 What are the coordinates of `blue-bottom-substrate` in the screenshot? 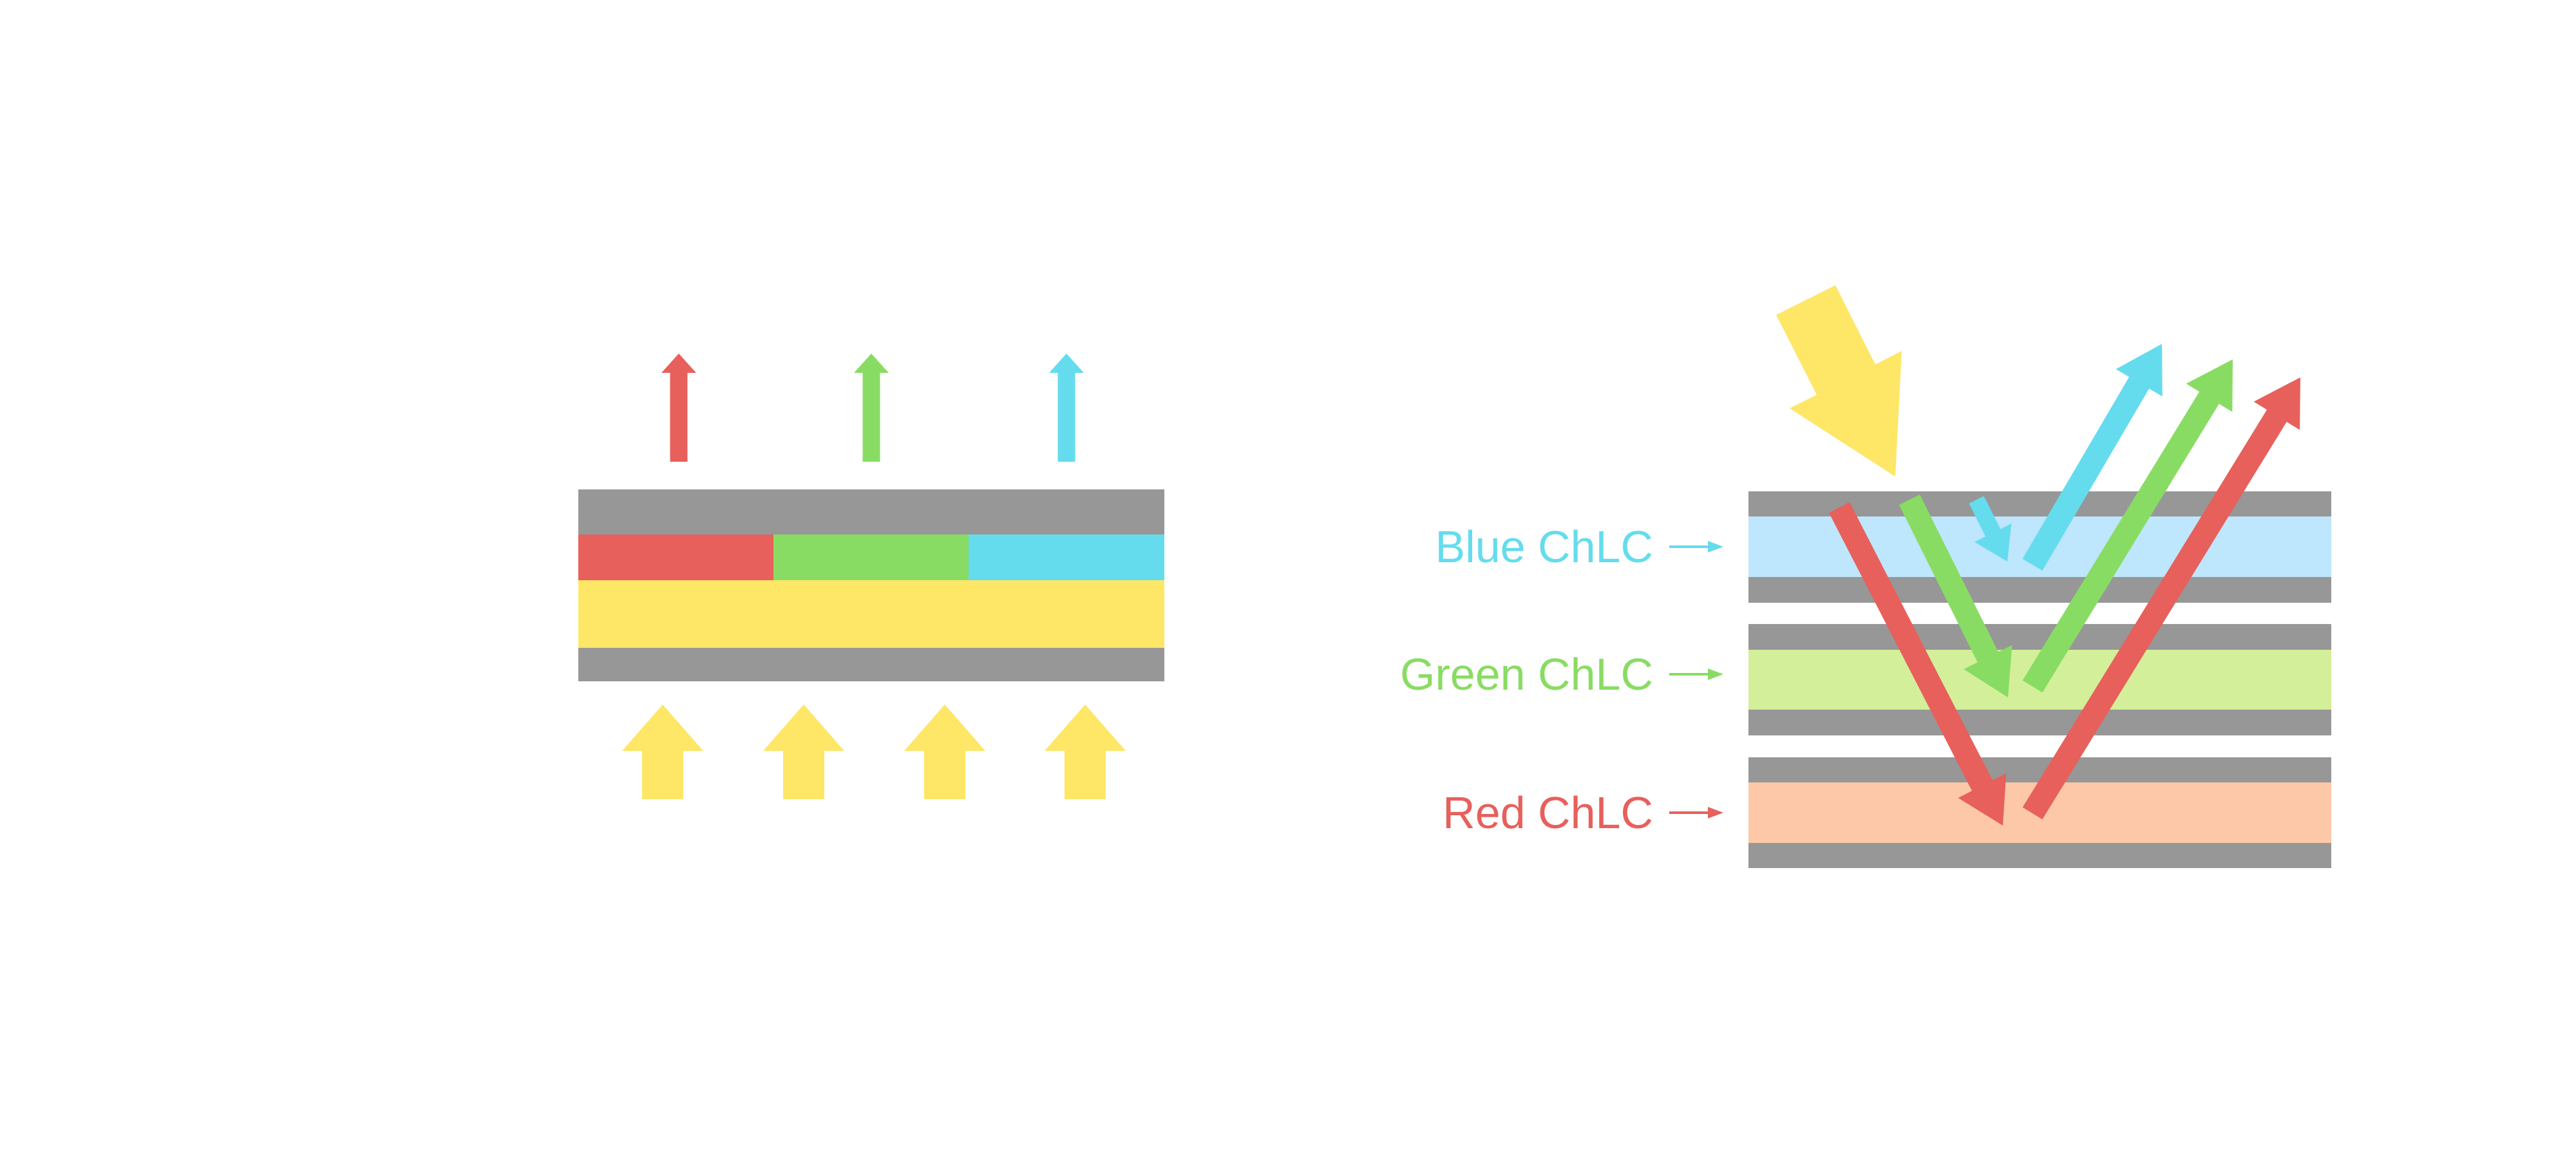 It's located at (2039, 590).